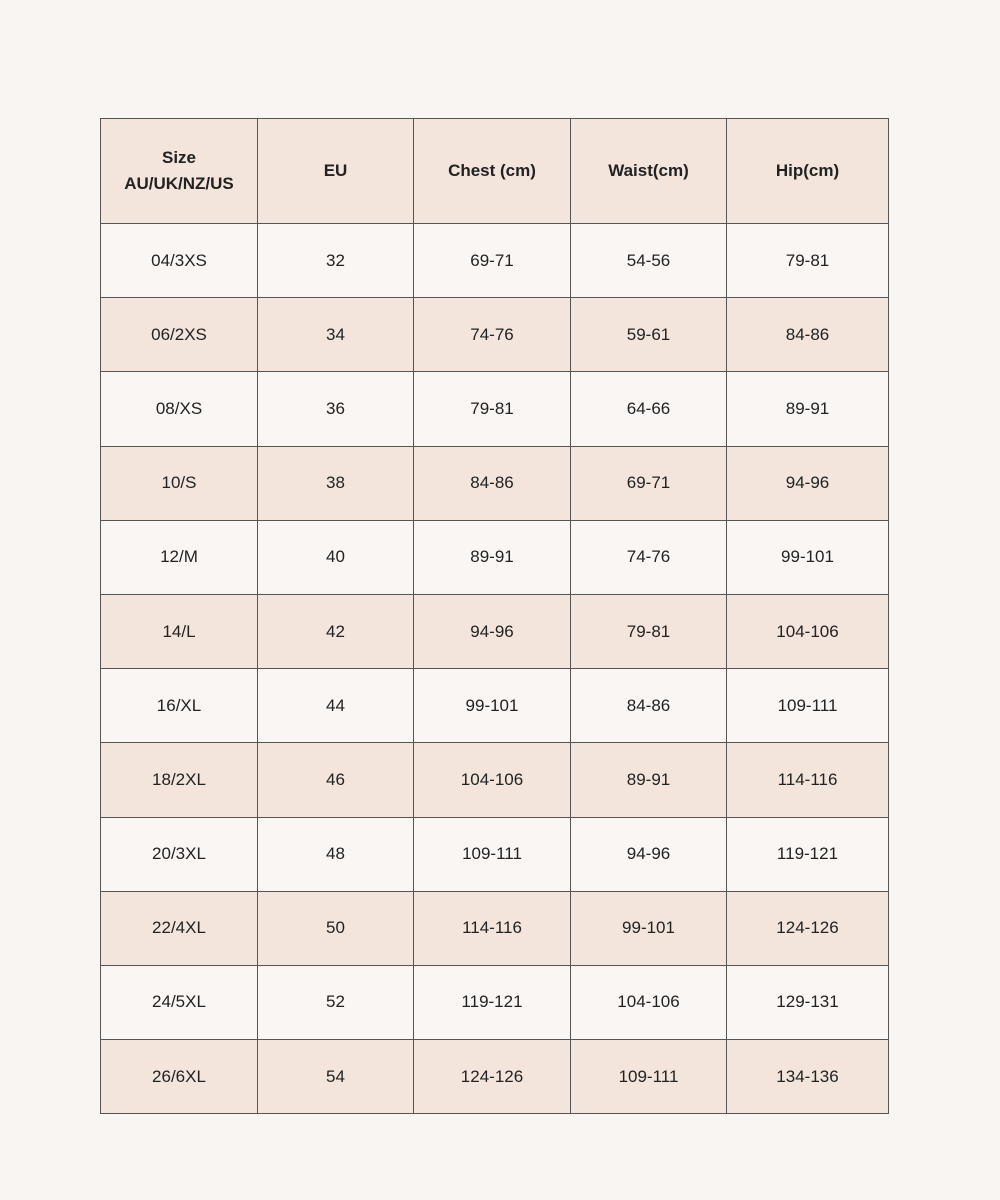 Image resolution: width=1000 pixels, height=1200 pixels. Describe the element at coordinates (335, 409) in the screenshot. I see `table-cell: 36` at that location.